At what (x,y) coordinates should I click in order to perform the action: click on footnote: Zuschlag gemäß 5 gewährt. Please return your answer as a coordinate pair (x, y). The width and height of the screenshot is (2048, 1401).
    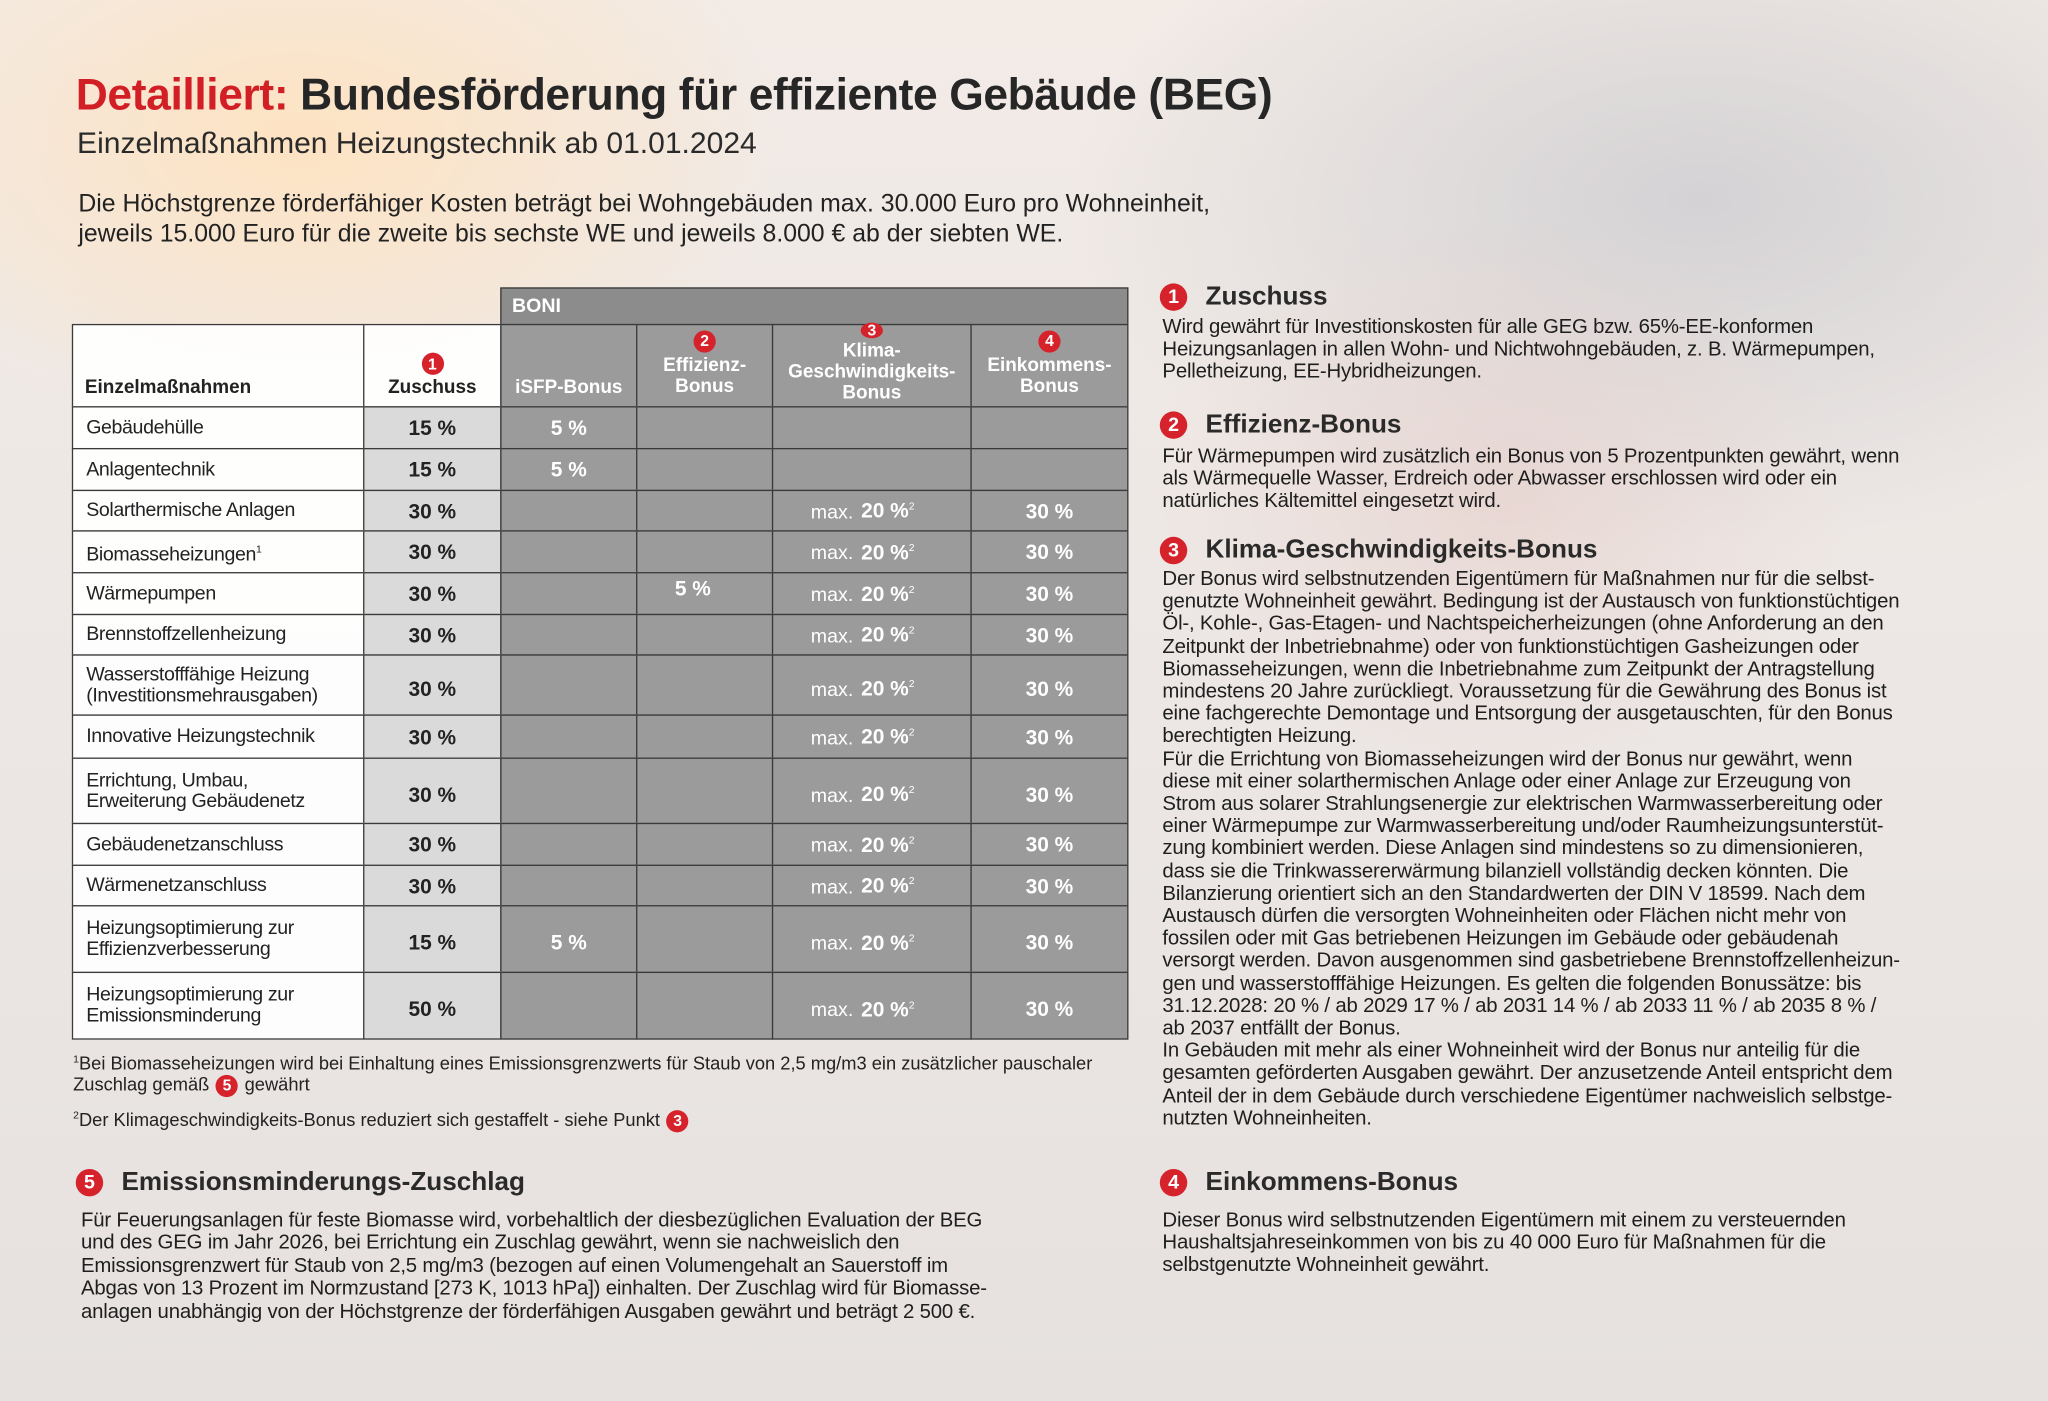
    Looking at the image, I should click on (191, 1085).